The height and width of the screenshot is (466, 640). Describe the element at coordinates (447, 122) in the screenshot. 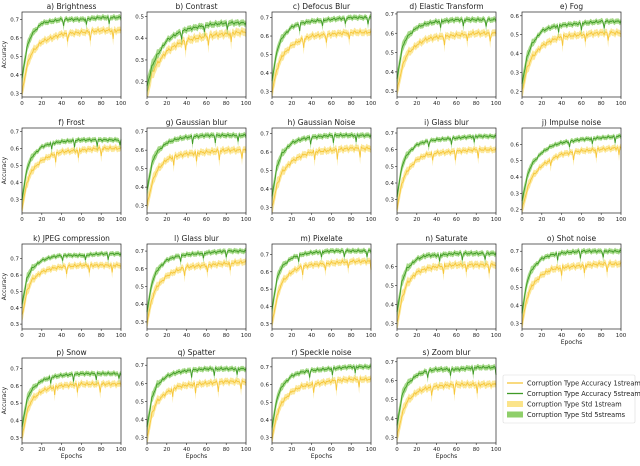

I see `subplot-title: i) Glass blur` at that location.